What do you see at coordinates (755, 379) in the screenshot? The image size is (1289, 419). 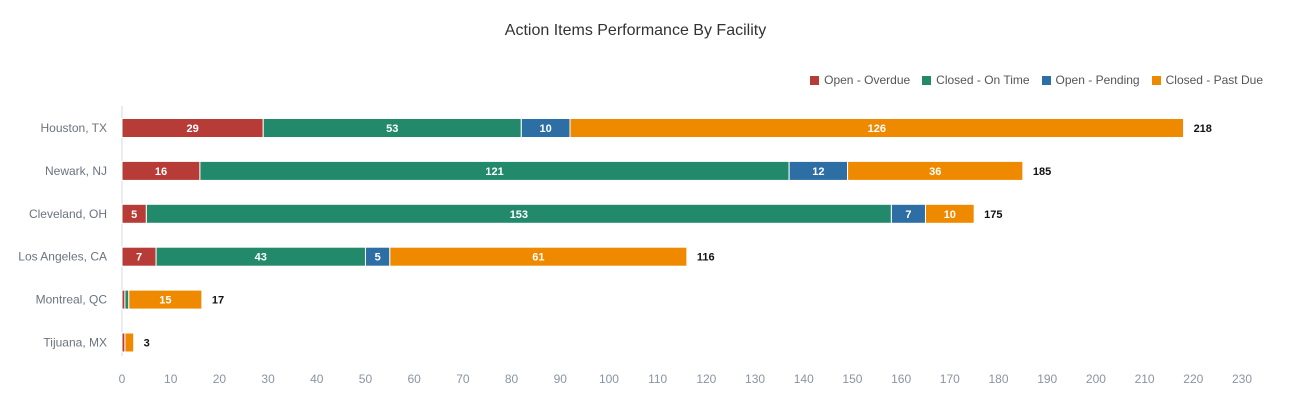 I see `x-tick-label: 130` at bounding box center [755, 379].